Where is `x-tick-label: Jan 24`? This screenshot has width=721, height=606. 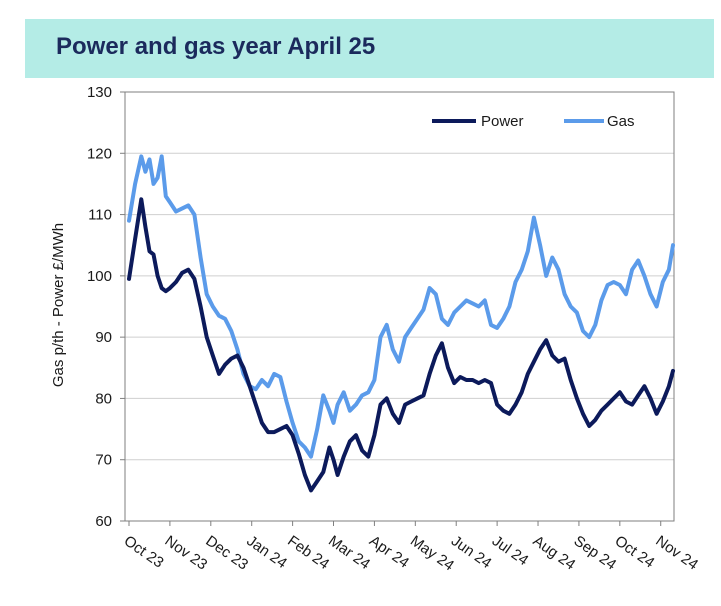
x-tick-label: Jan 24 is located at coordinates (266, 552).